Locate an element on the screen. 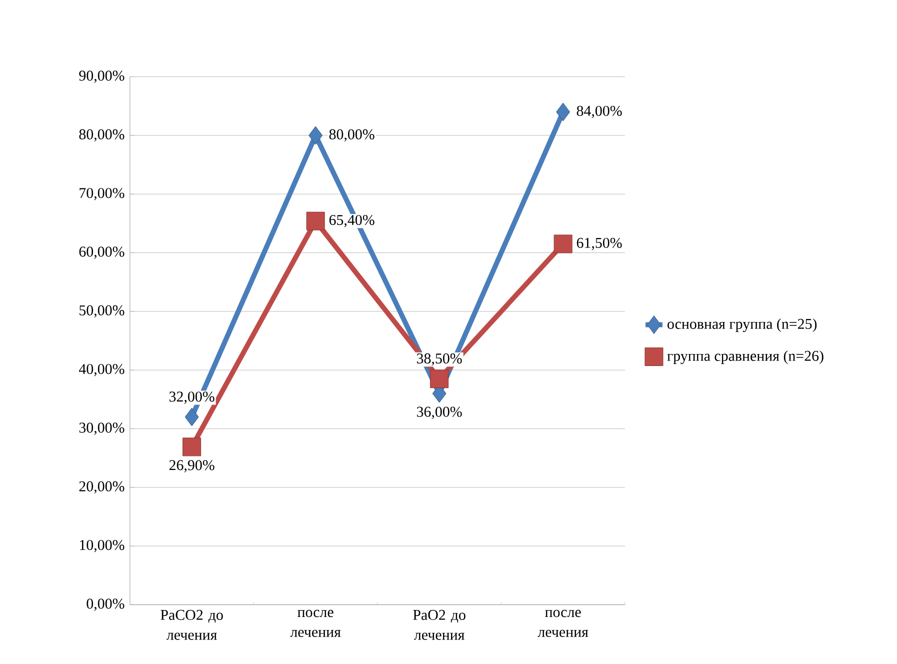  data-label: 26,90% is located at coordinates (191, 466).